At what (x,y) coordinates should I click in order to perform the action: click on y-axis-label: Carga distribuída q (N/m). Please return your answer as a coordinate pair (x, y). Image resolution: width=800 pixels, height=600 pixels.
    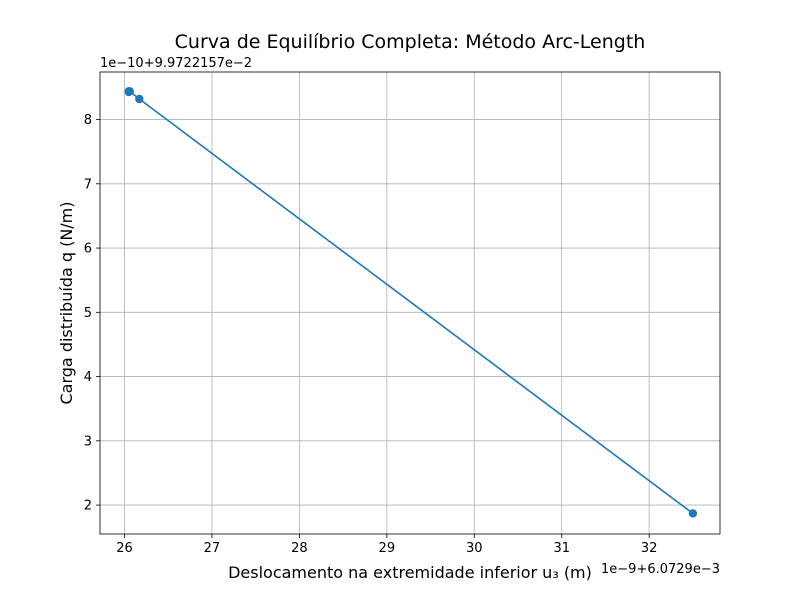
    Looking at the image, I should click on (66, 302).